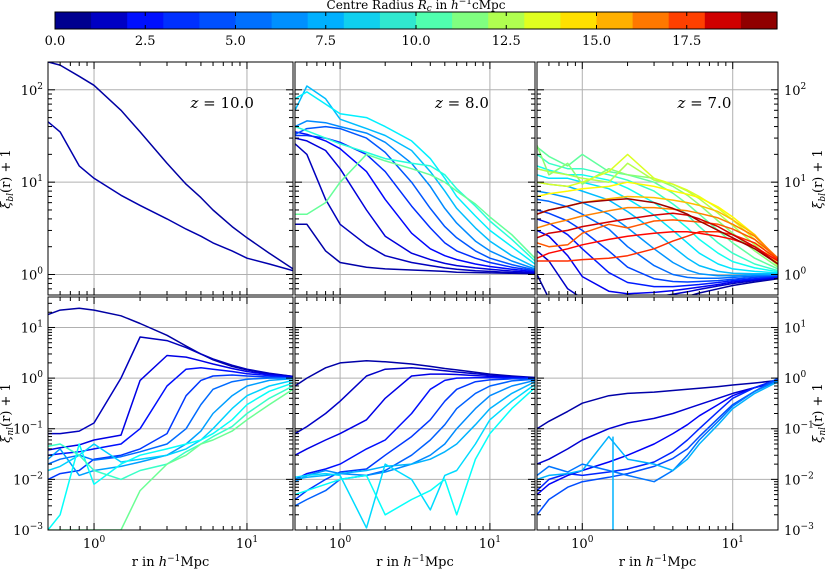  Describe the element at coordinates (235, 41) in the screenshot. I see `colorbar-tick-label: 5.0` at that location.